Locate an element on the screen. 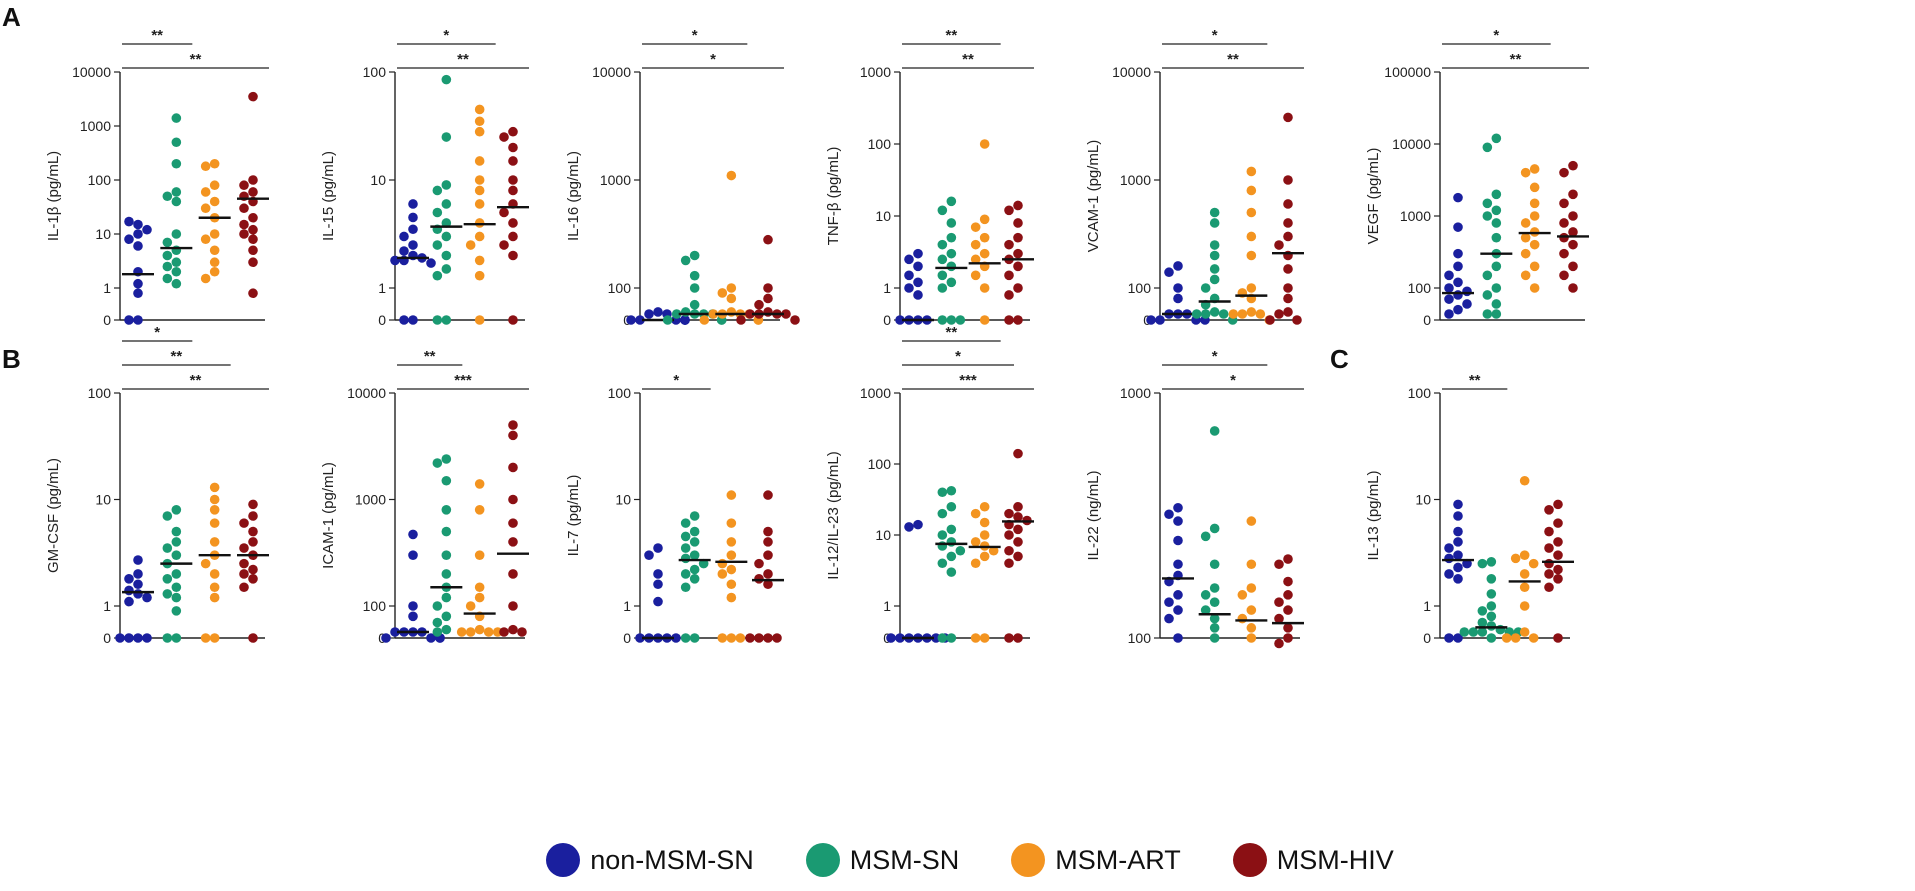 The width and height of the screenshot is (1915, 891). legend-label: non-MSM-SN is located at coordinates (672, 859).